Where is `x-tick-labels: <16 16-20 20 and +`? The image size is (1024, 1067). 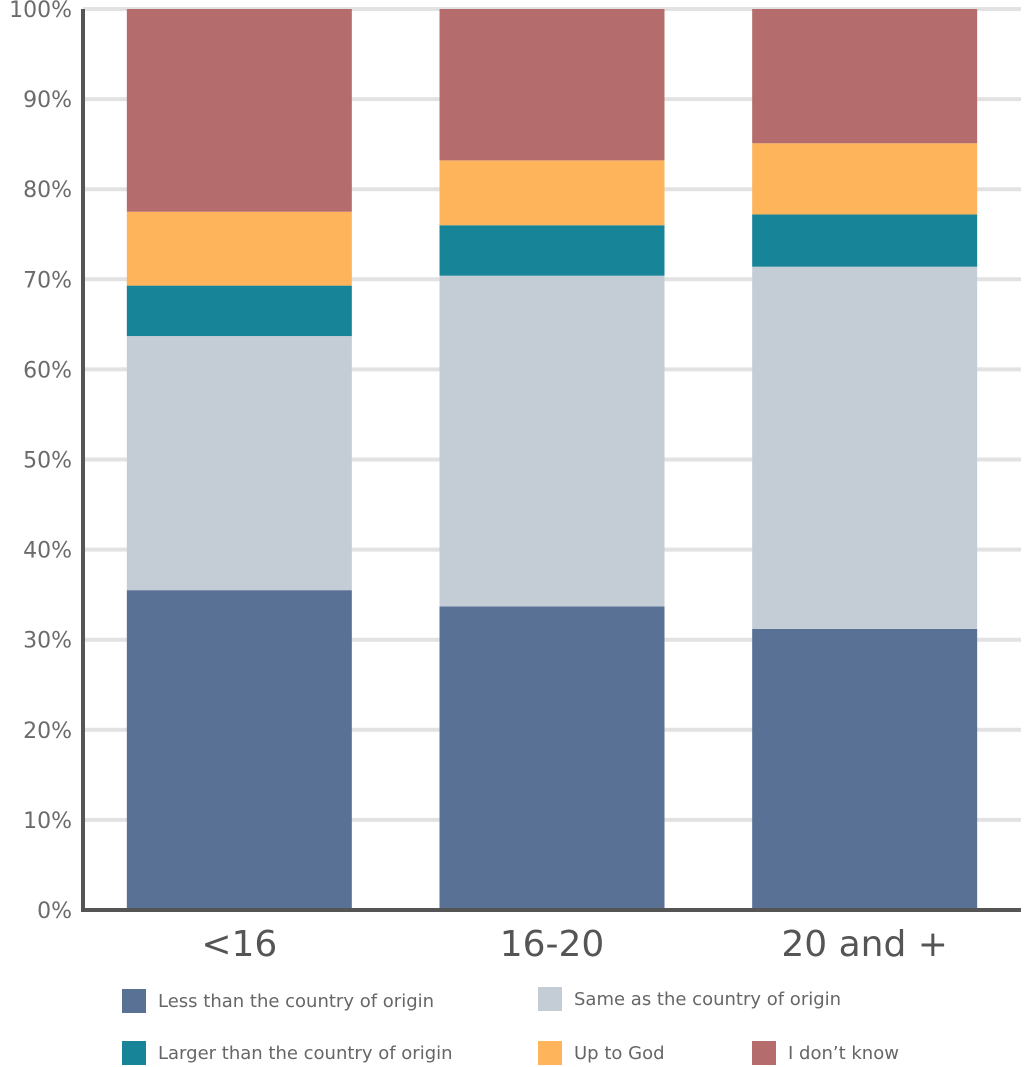
x-tick-labels: <16 16-20 20 and + is located at coordinates (574, 944).